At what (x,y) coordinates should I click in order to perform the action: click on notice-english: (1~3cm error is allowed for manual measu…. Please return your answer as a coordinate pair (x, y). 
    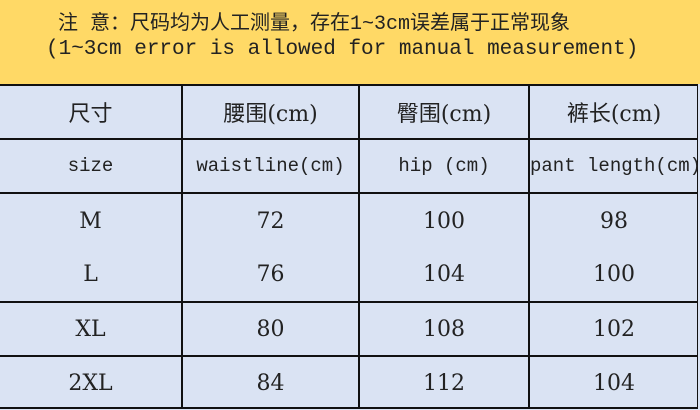
    Looking at the image, I should click on (342, 49).